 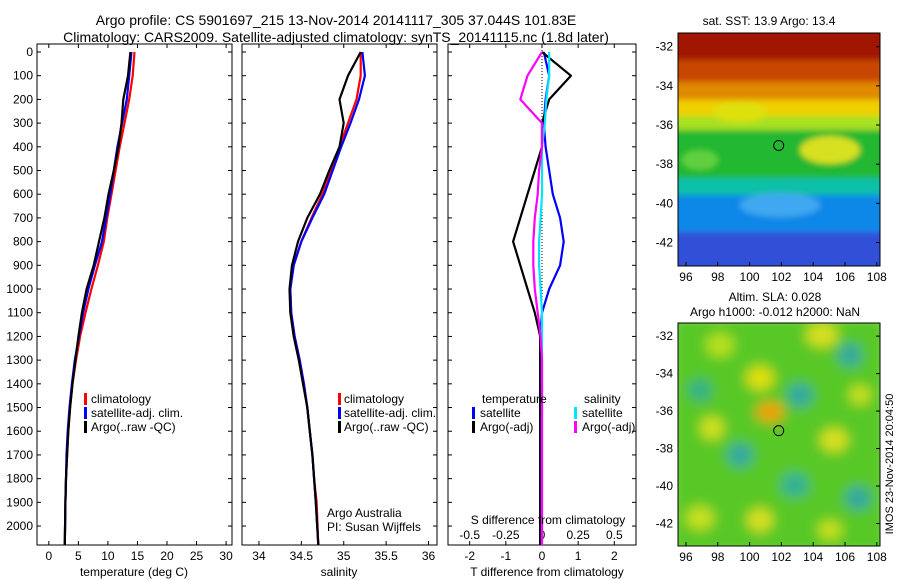 What do you see at coordinates (386, 427) in the screenshot?
I see `legend-label-argo: Argo(..raw -QC)` at bounding box center [386, 427].